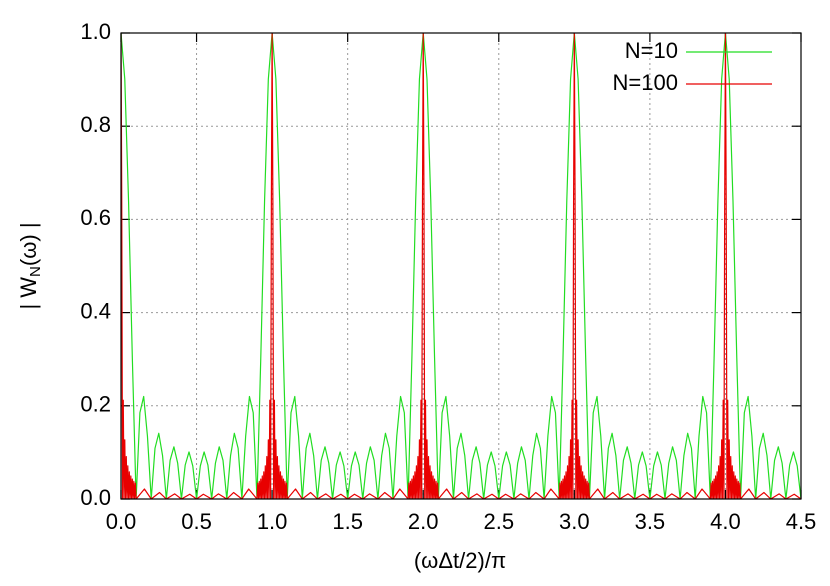 The width and height of the screenshot is (830, 586). What do you see at coordinates (645, 82) in the screenshot?
I see `legend-label: N=100` at bounding box center [645, 82].